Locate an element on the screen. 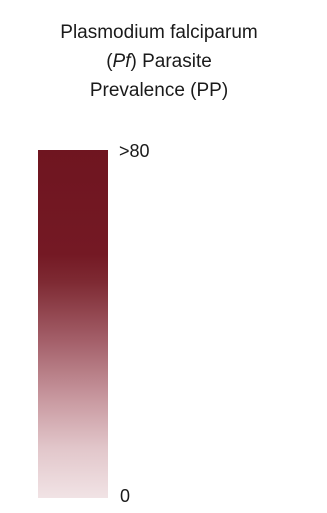  colorbar-gradient is located at coordinates (73, 324).